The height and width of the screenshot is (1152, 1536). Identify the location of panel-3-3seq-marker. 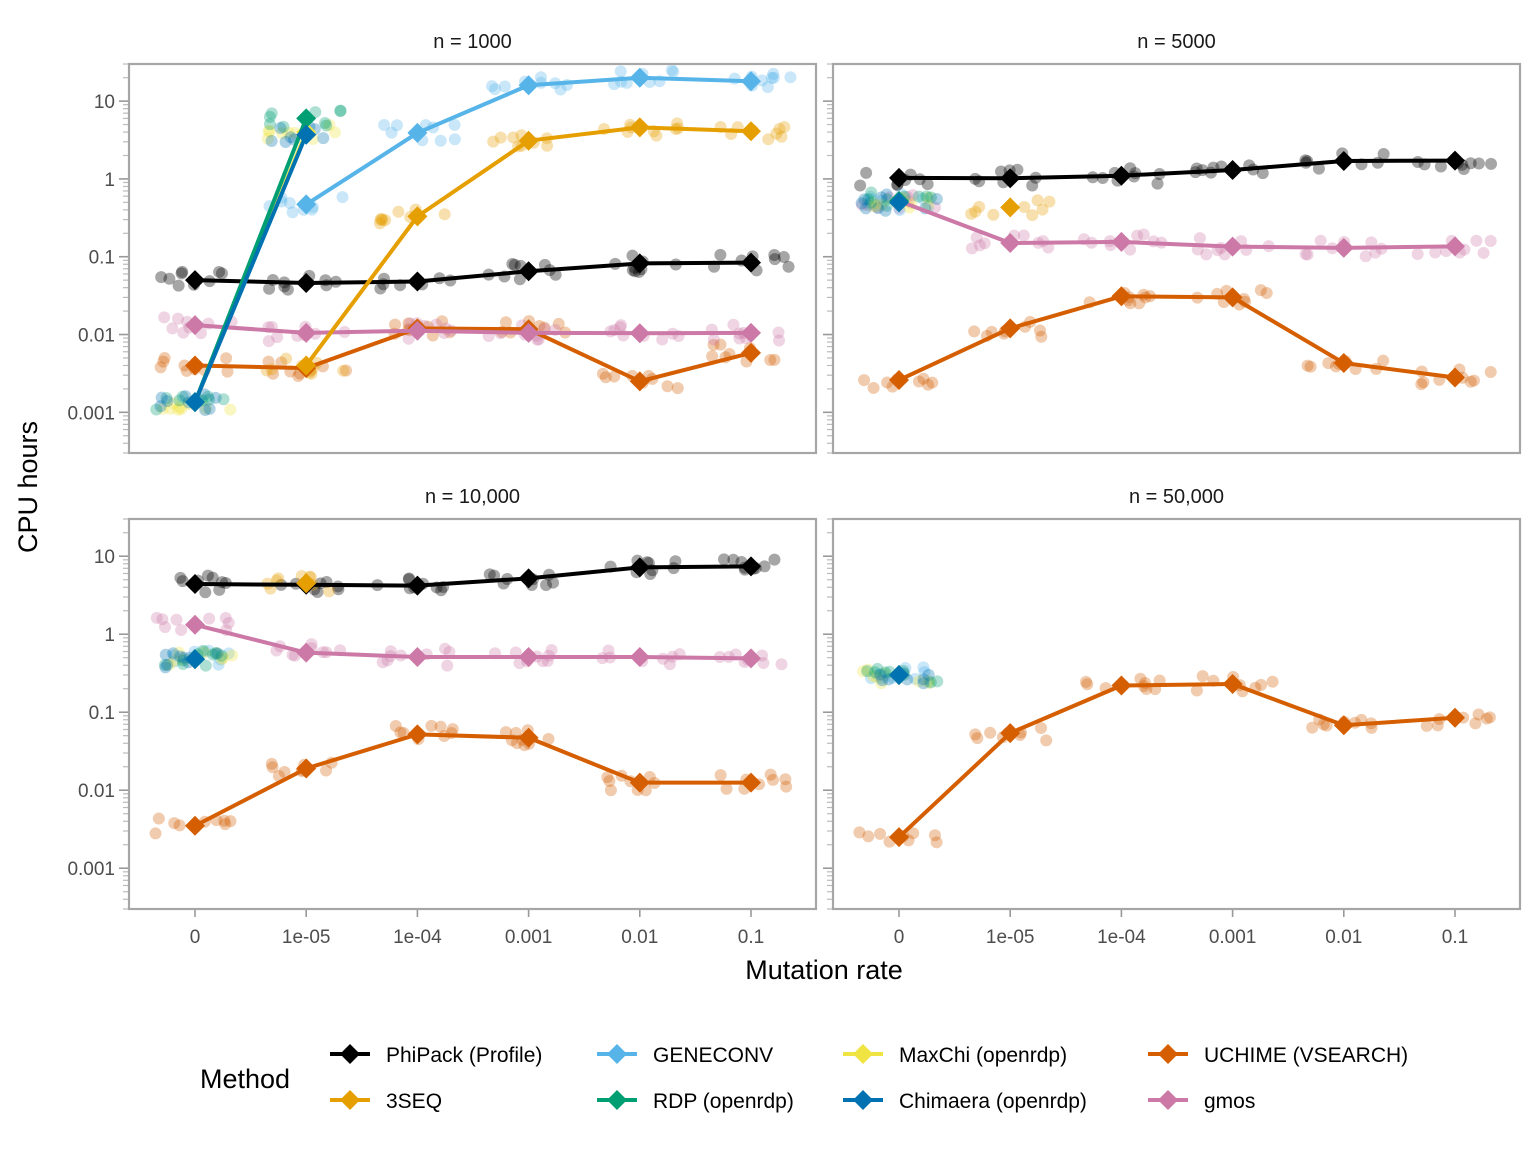
(306, 583).